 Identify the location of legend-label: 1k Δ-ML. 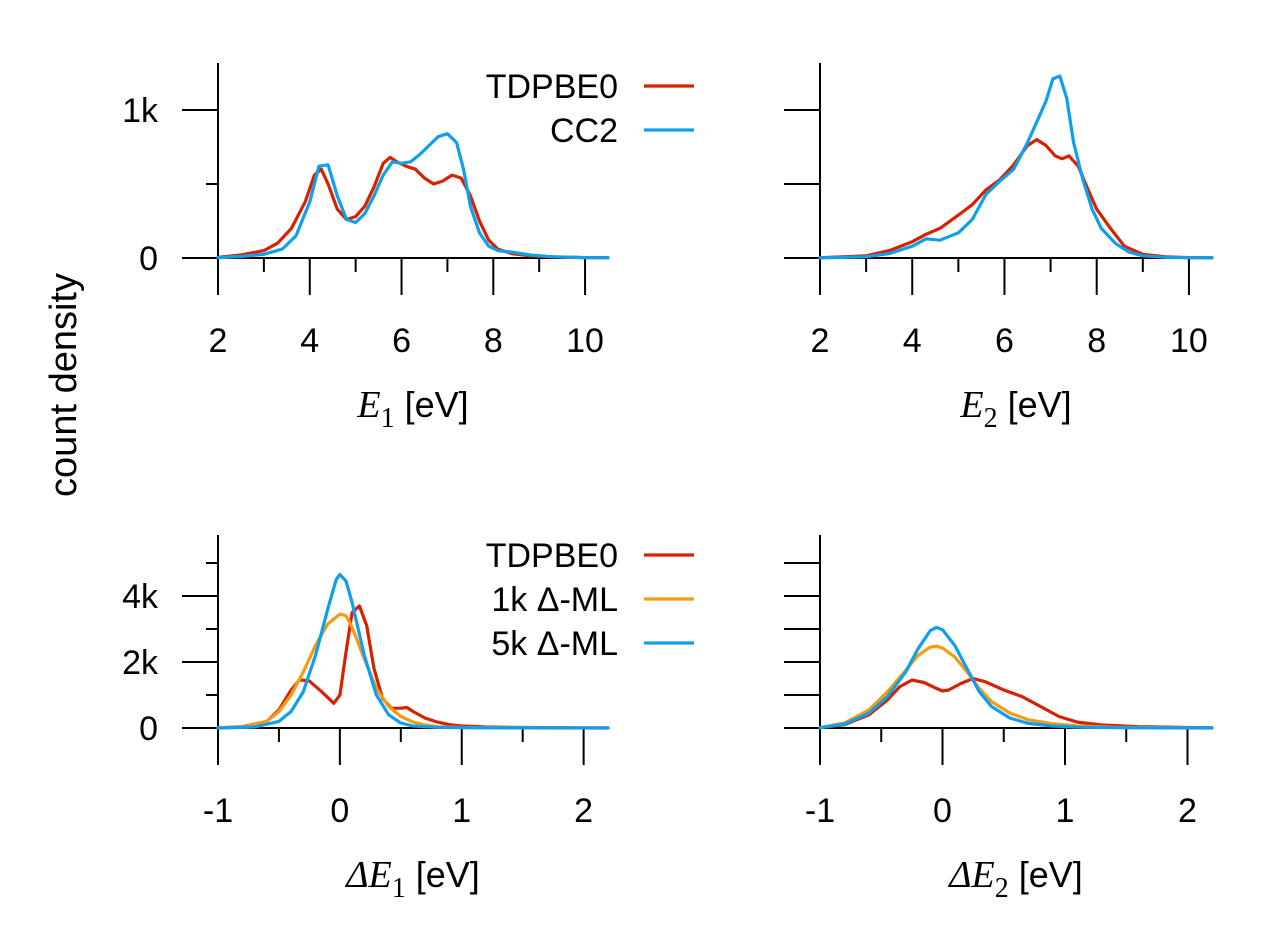
(554, 600).